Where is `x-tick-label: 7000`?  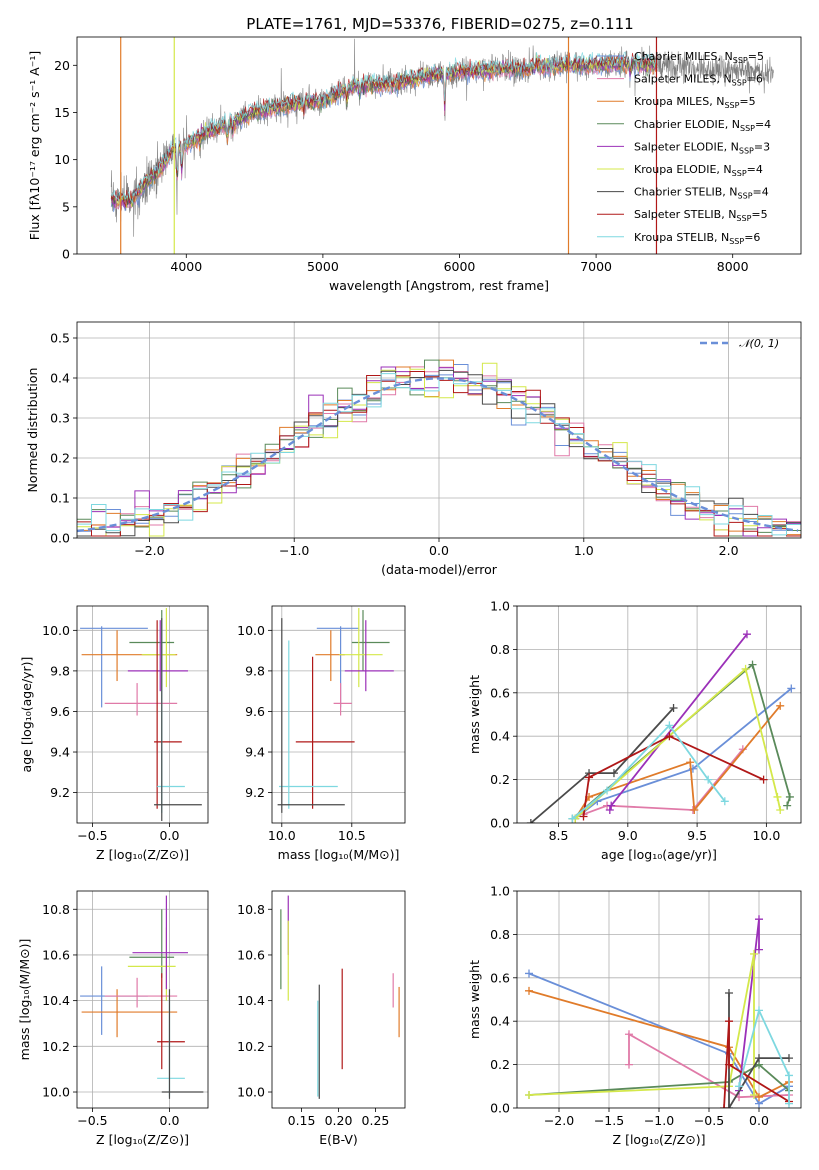 x-tick-label: 7000 is located at coordinates (596, 266).